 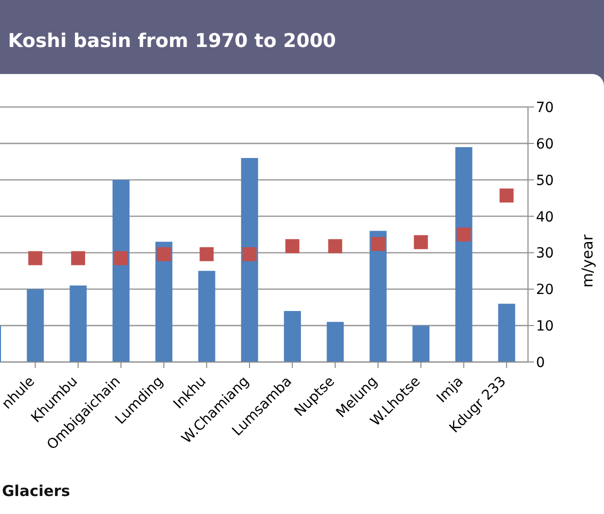 I want to click on y-tick-label: 50, so click(x=545, y=180).